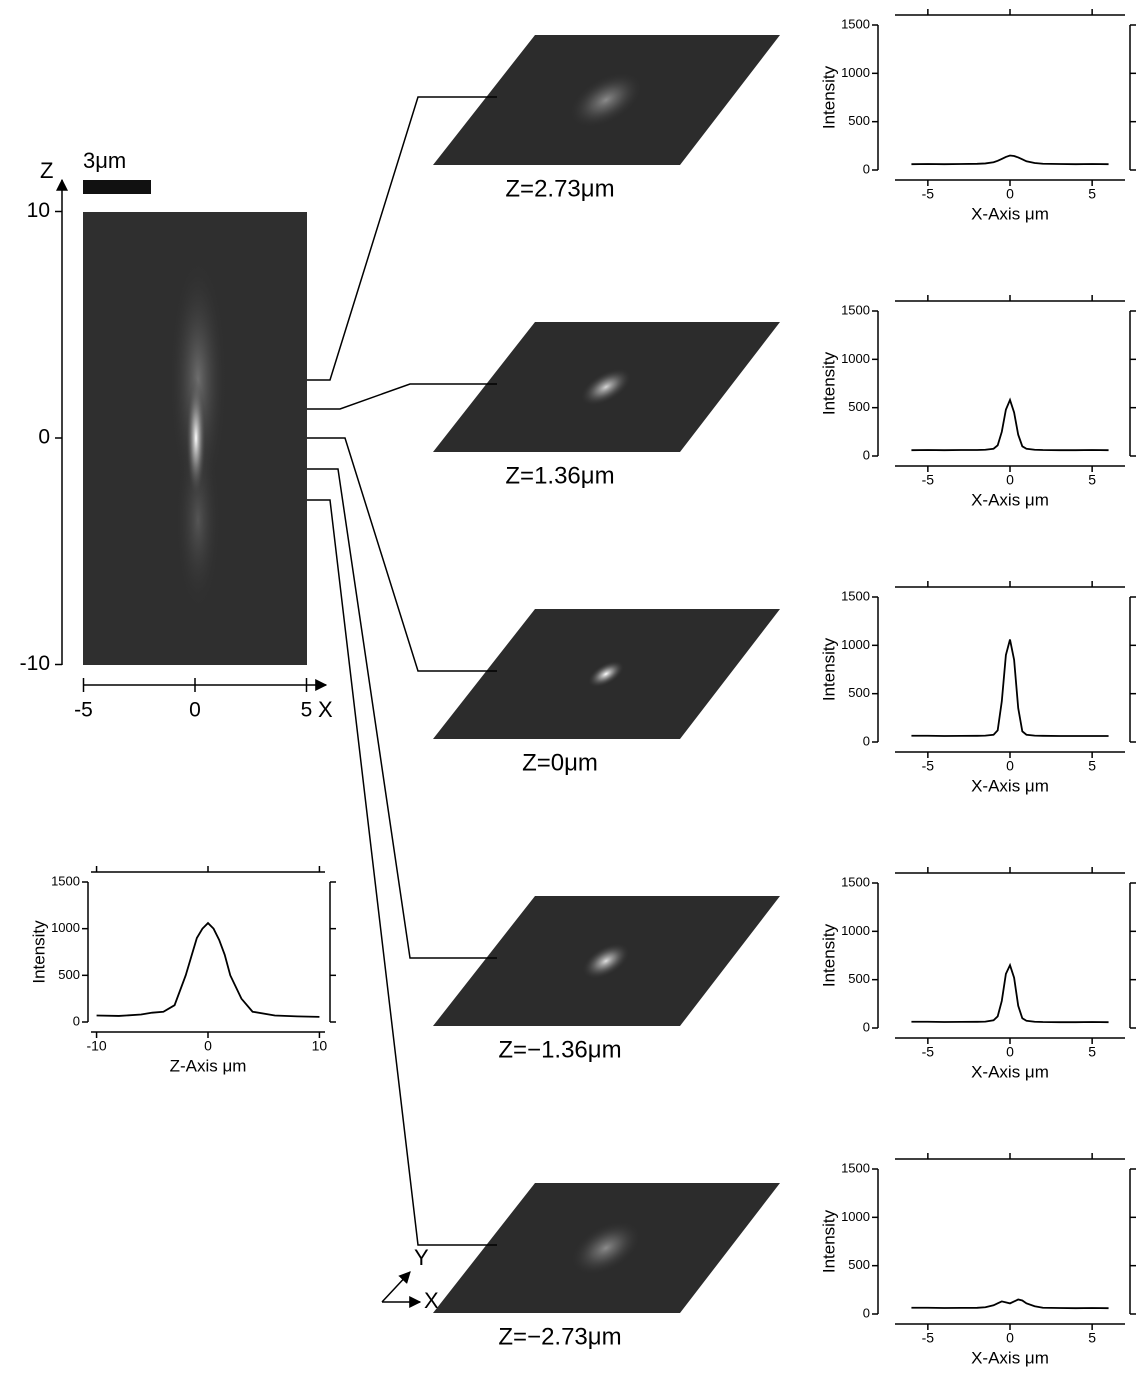 The height and width of the screenshot is (1379, 1139). What do you see at coordinates (559, 475) in the screenshot?
I see `slice-label: Z=1.36μm` at bounding box center [559, 475].